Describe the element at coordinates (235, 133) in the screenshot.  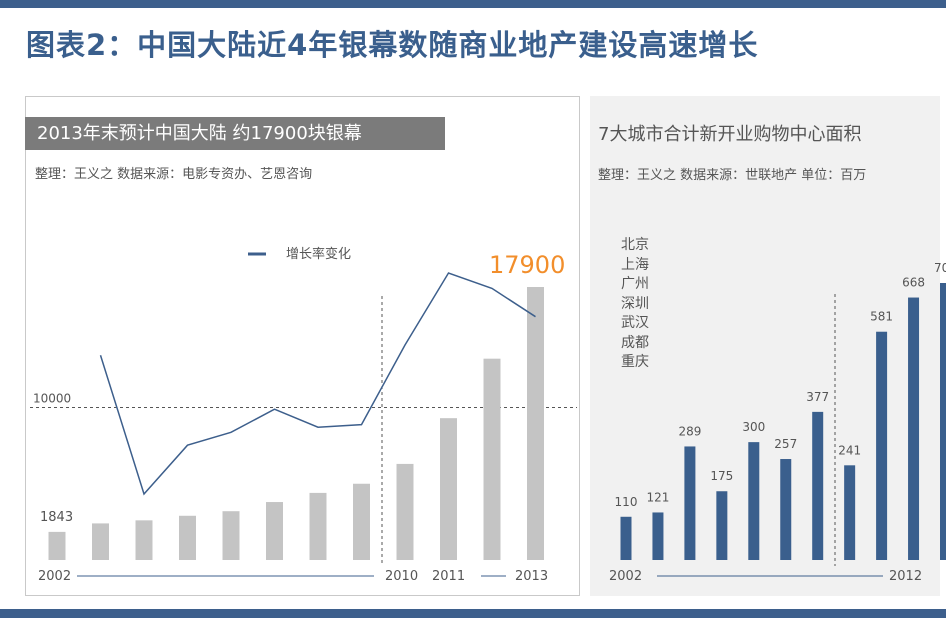
I see `left-chart-header: 2013年末预计中国大陆 约17900块银幕` at that location.